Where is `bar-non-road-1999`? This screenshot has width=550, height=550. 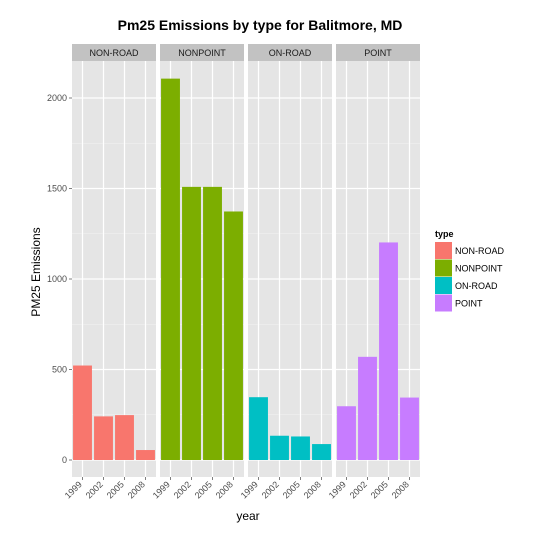 bar-non-road-1999 is located at coordinates (82, 412).